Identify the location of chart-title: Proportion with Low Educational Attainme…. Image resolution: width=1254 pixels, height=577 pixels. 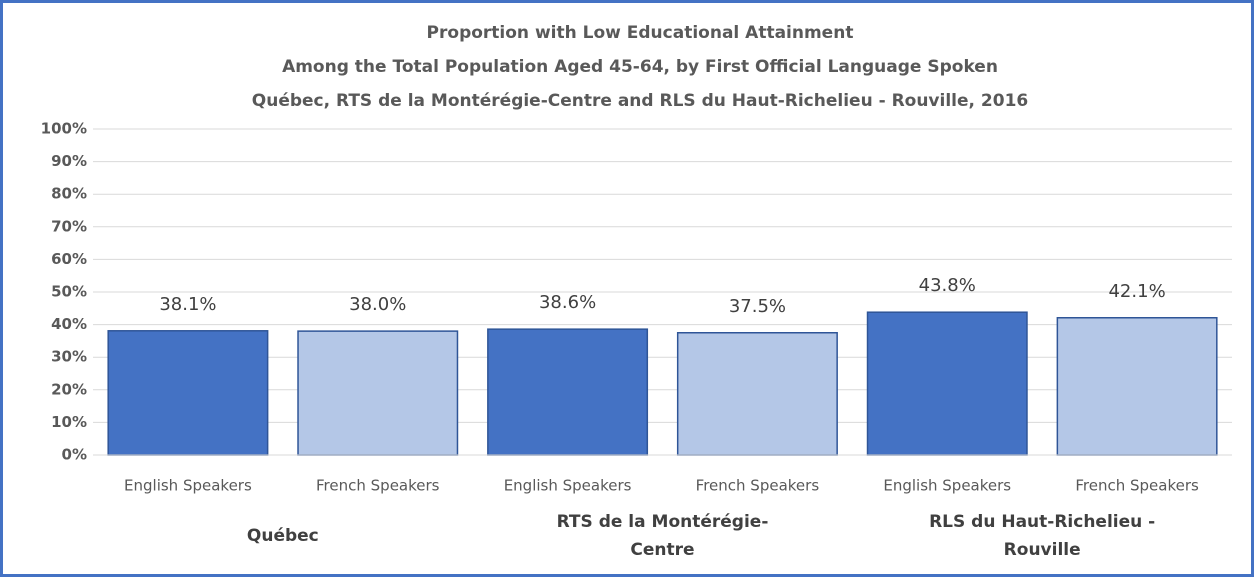
(640, 33).